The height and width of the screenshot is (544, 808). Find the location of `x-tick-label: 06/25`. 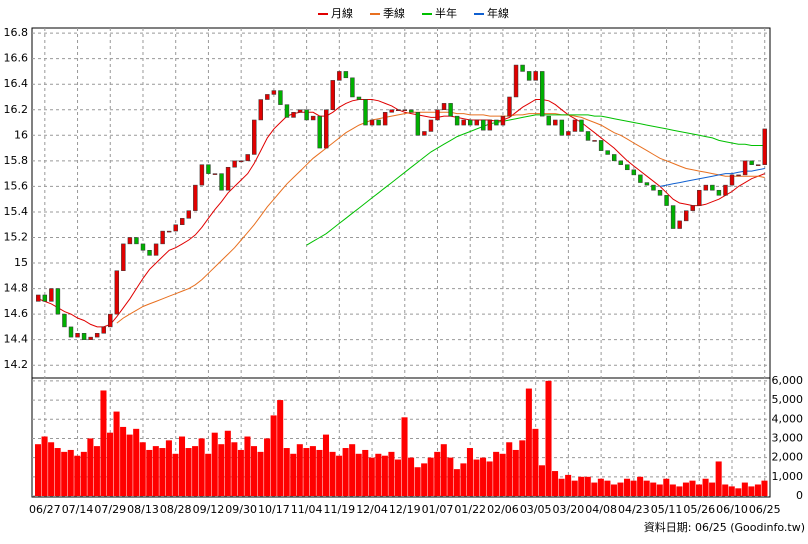

x-tick-label: 06/25 is located at coordinates (765, 509).